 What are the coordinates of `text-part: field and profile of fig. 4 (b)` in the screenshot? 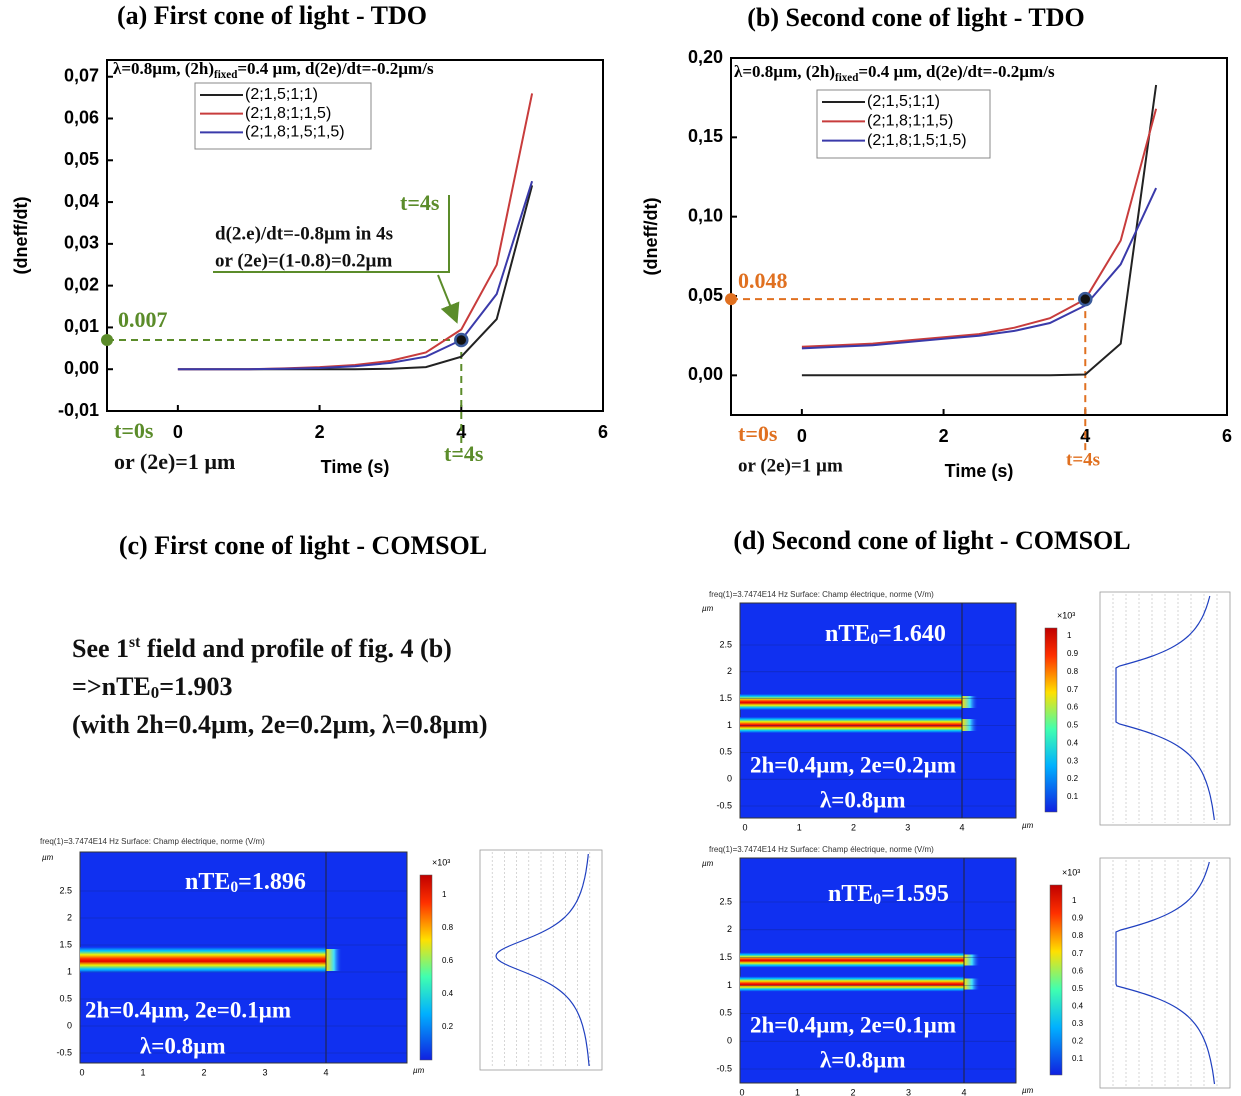 It's located at (296, 648).